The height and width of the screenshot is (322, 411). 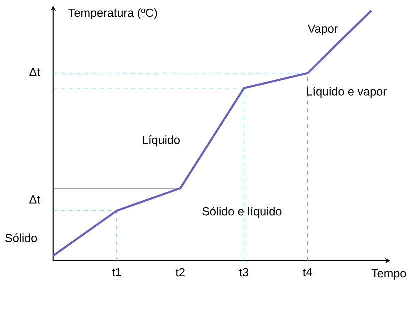 What do you see at coordinates (307, 272) in the screenshot?
I see `x-tick-label: t4` at bounding box center [307, 272].